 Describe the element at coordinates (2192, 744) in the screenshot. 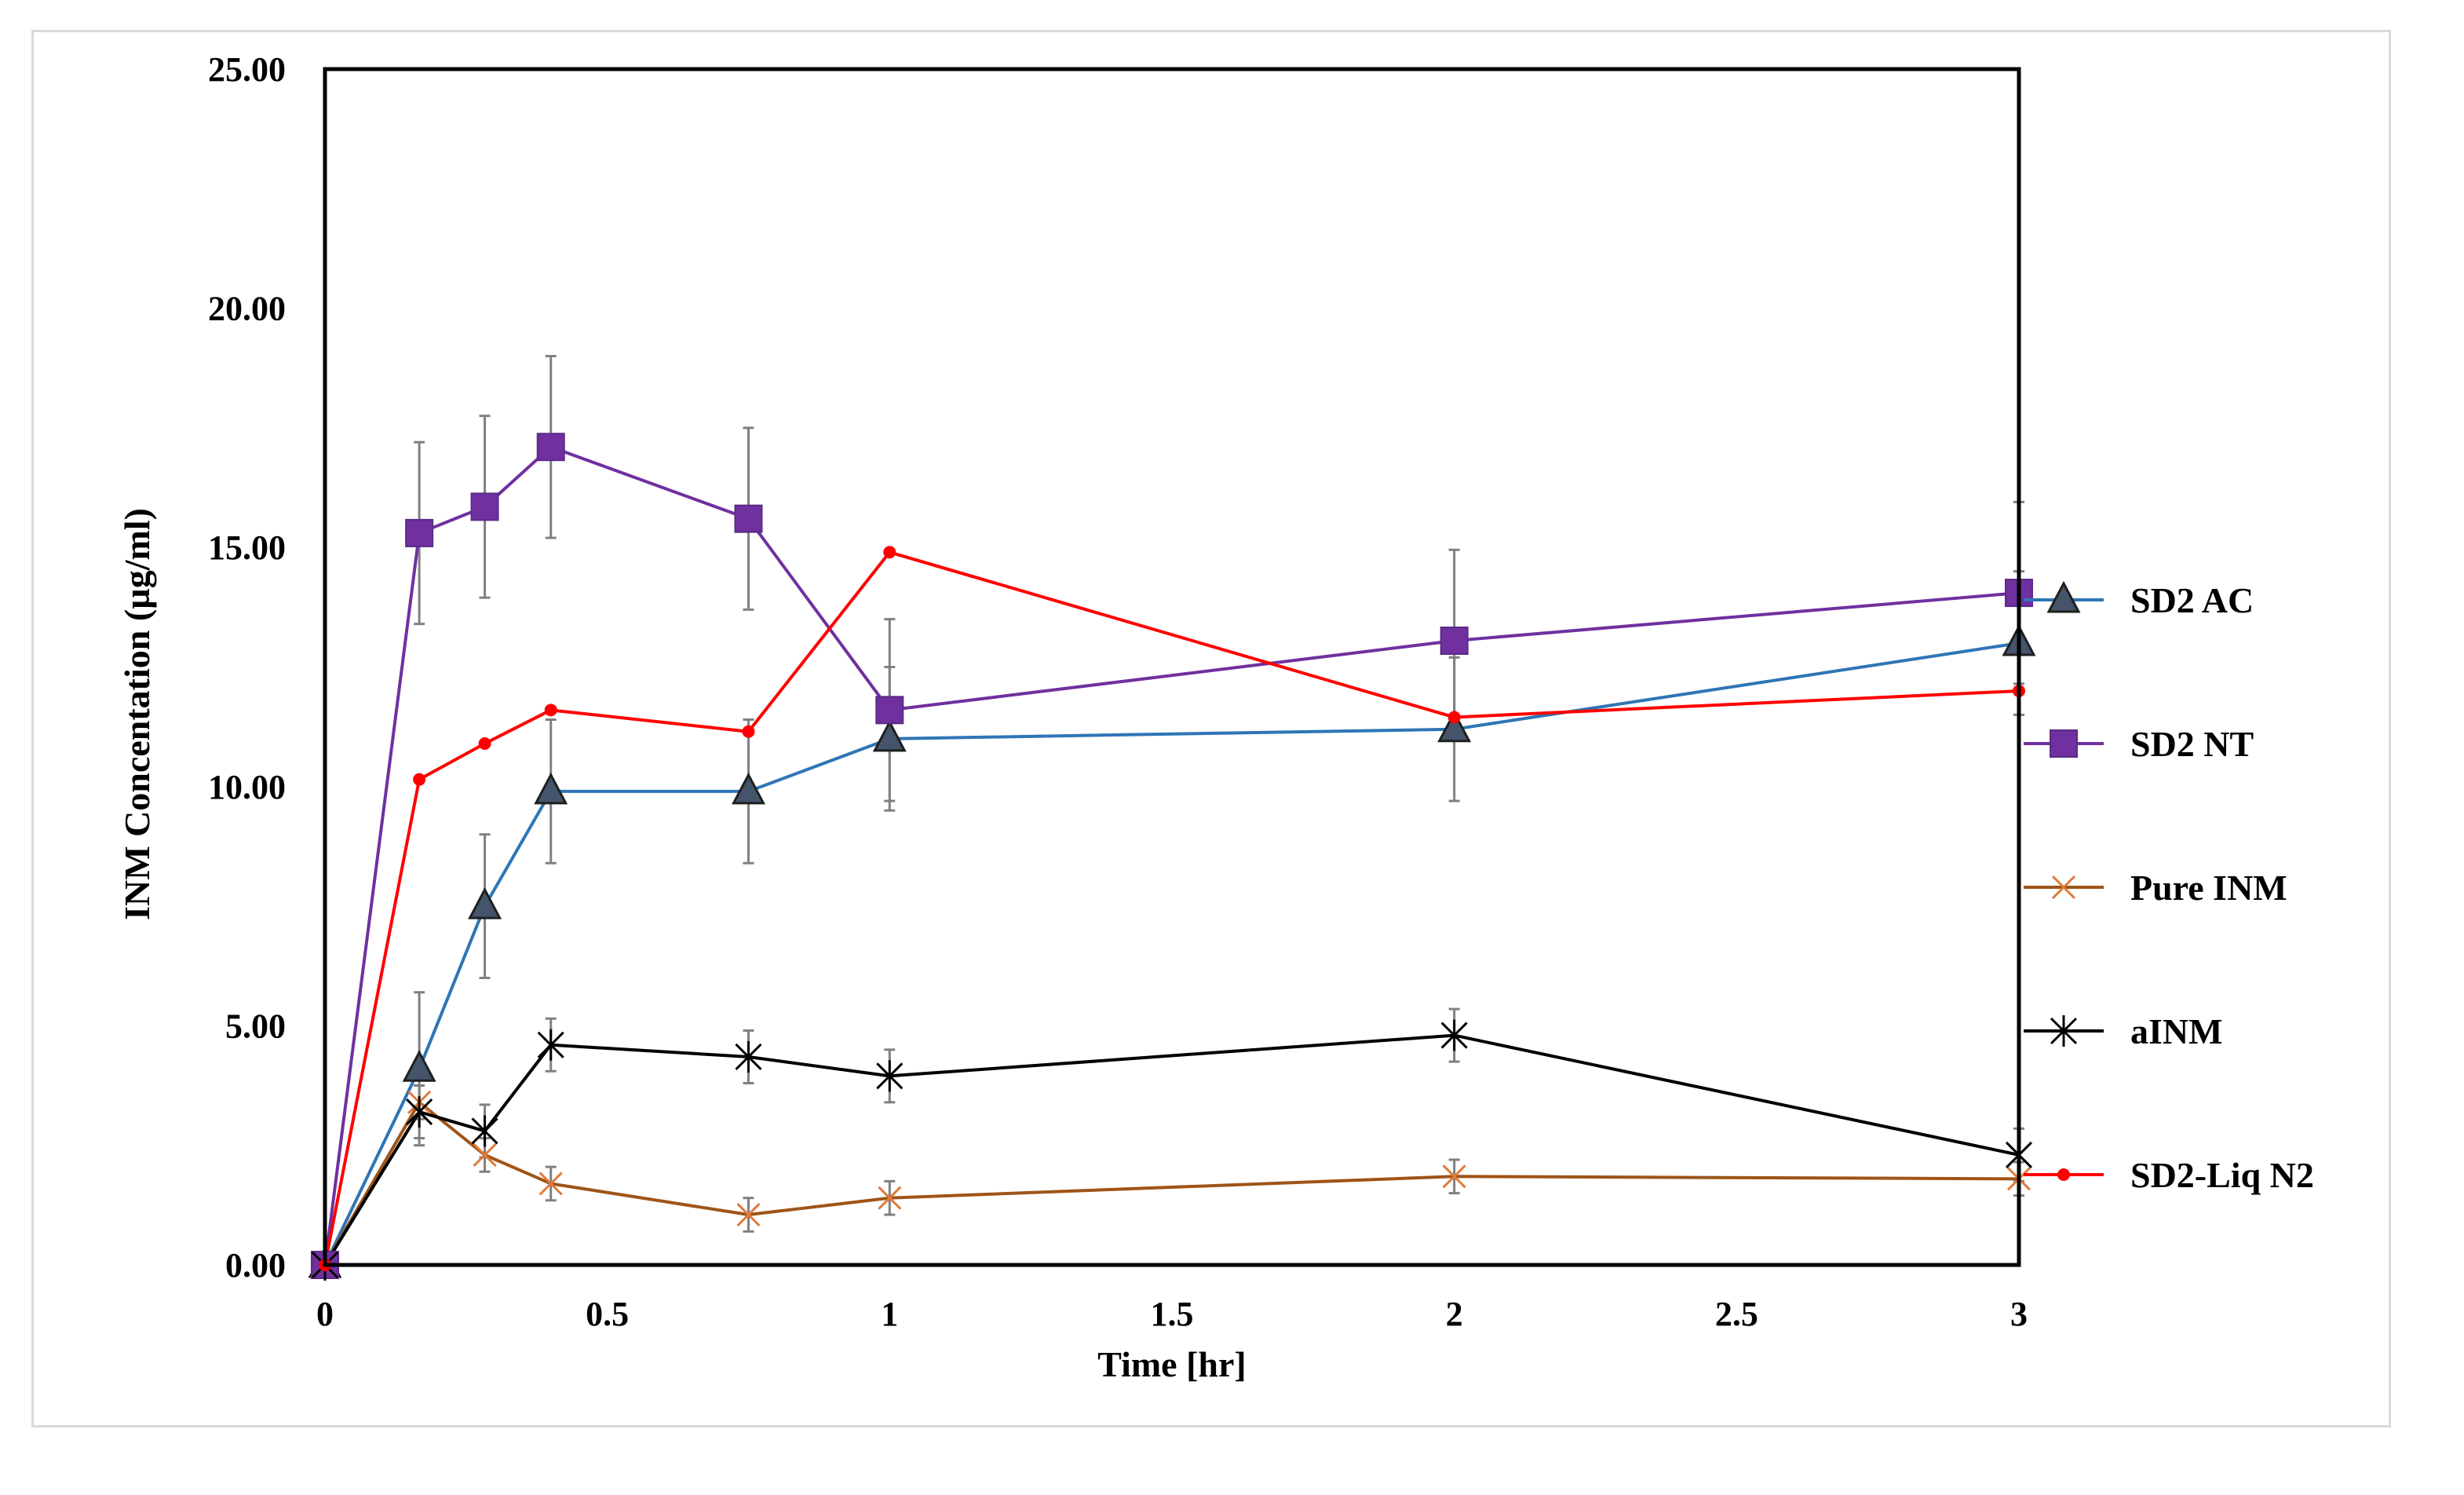

I see `legend-label-sd2-nt: SD2 NT` at that location.